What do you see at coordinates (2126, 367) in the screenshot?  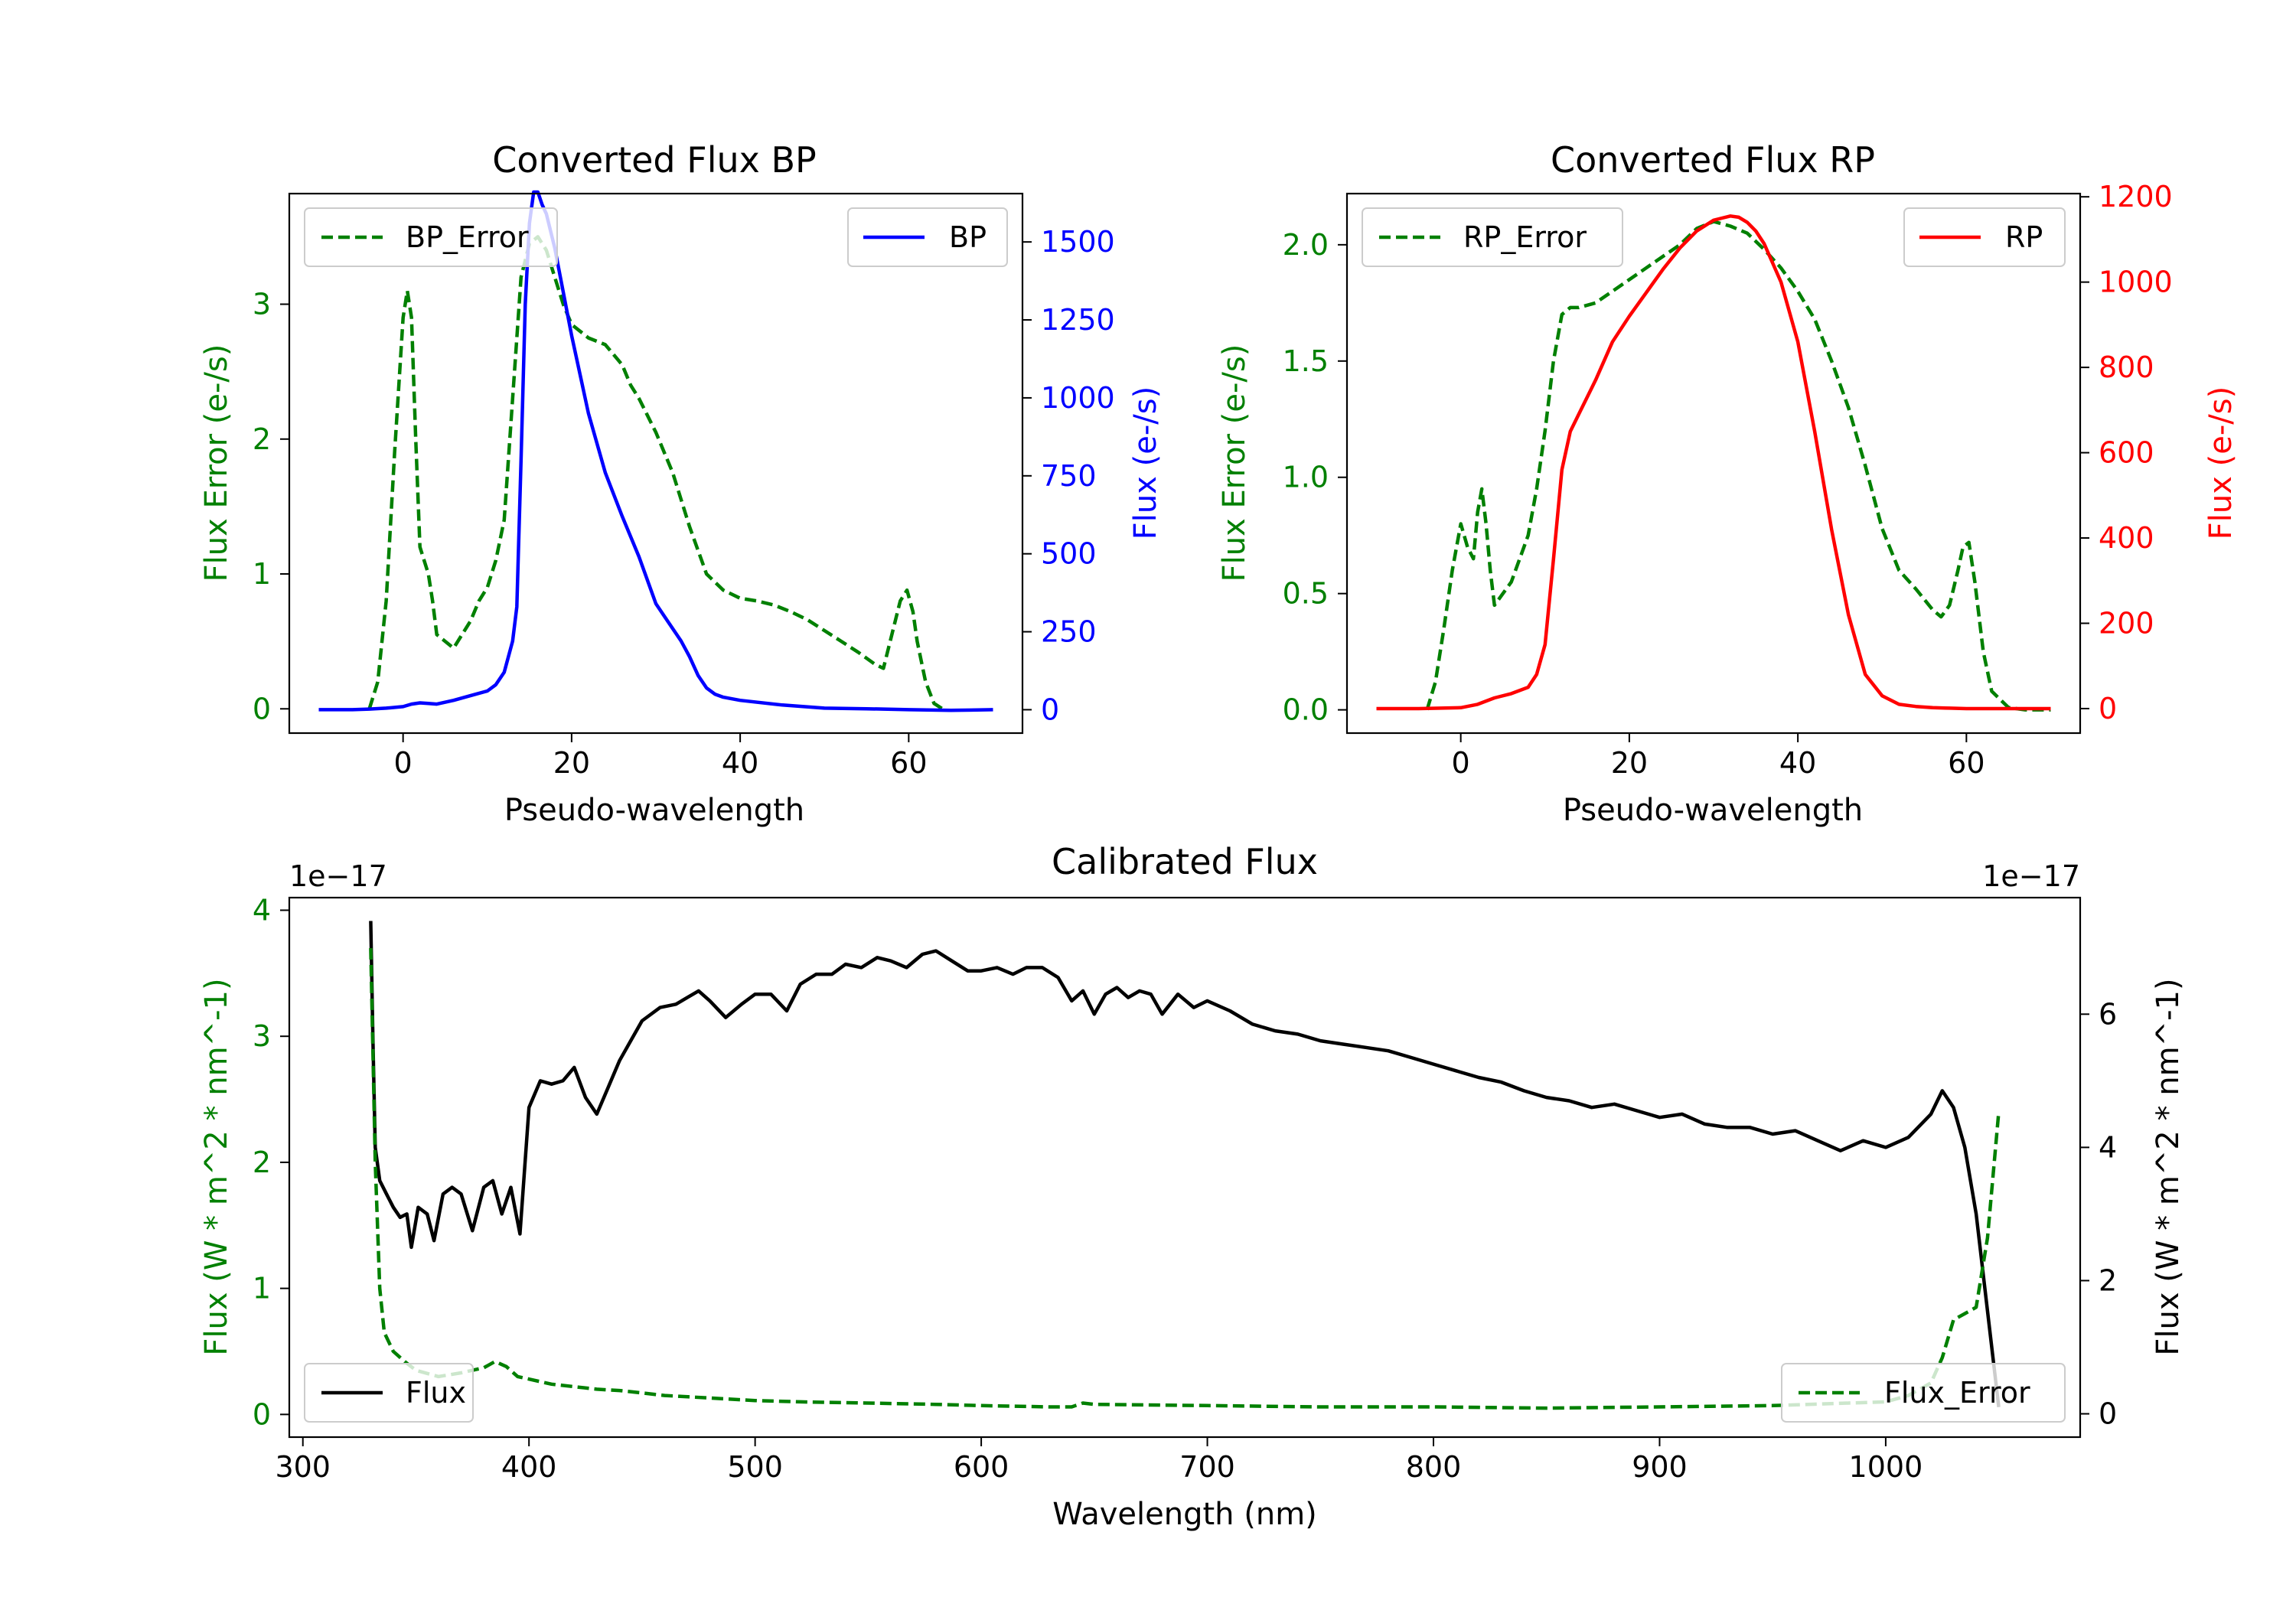 I see `rp-ytick-right-label: 800` at bounding box center [2126, 367].